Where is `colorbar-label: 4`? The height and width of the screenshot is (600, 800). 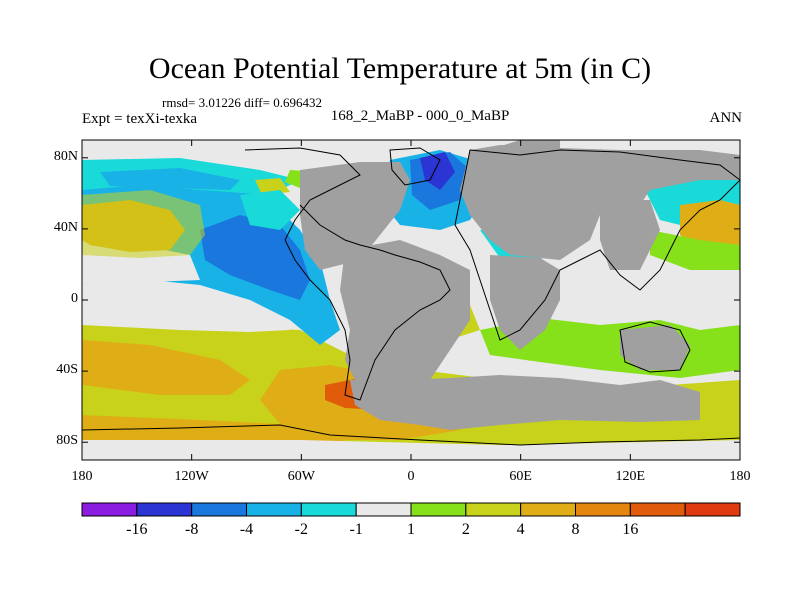 colorbar-label: 4 is located at coordinates (520, 529).